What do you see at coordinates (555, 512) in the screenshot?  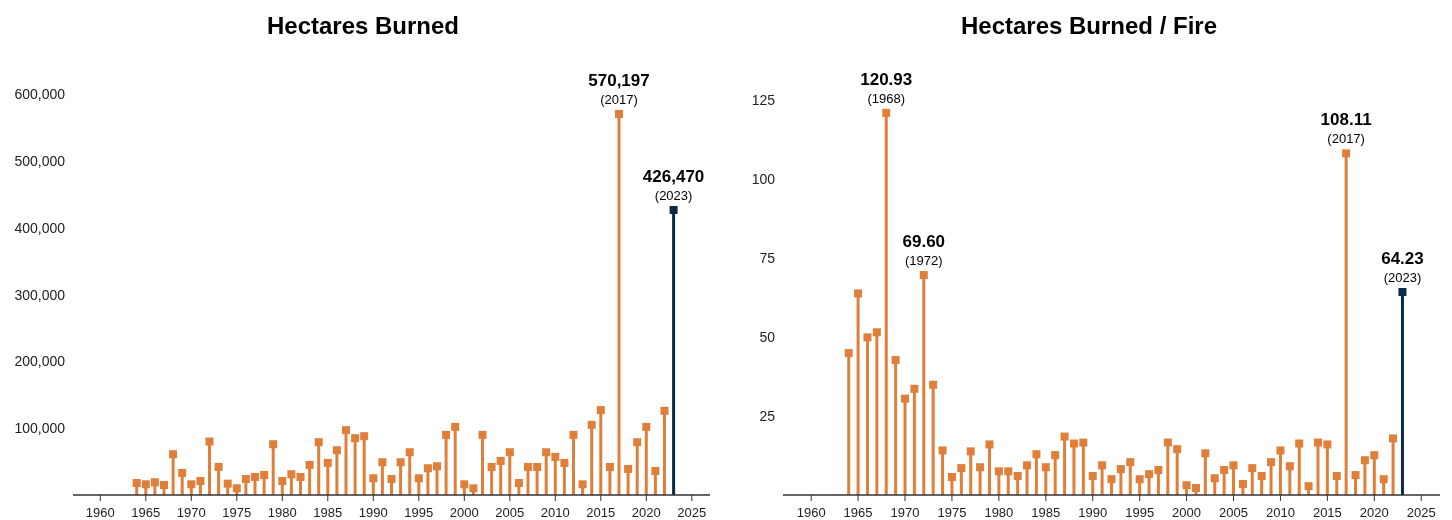 I see `x-tick-label: 2010` at bounding box center [555, 512].